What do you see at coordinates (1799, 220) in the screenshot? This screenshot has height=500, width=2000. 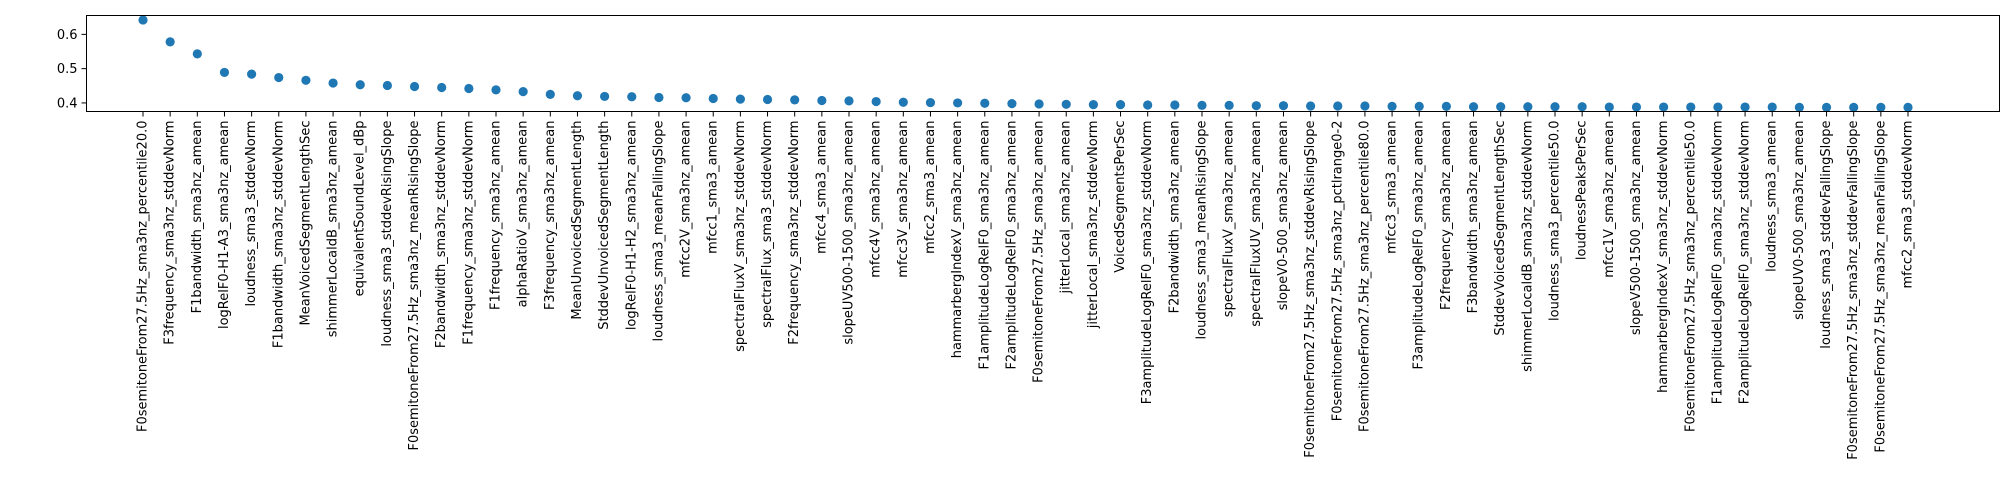 I see `x-tick-label: slopeUV0-500_sma3nz_amean` at bounding box center [1799, 220].